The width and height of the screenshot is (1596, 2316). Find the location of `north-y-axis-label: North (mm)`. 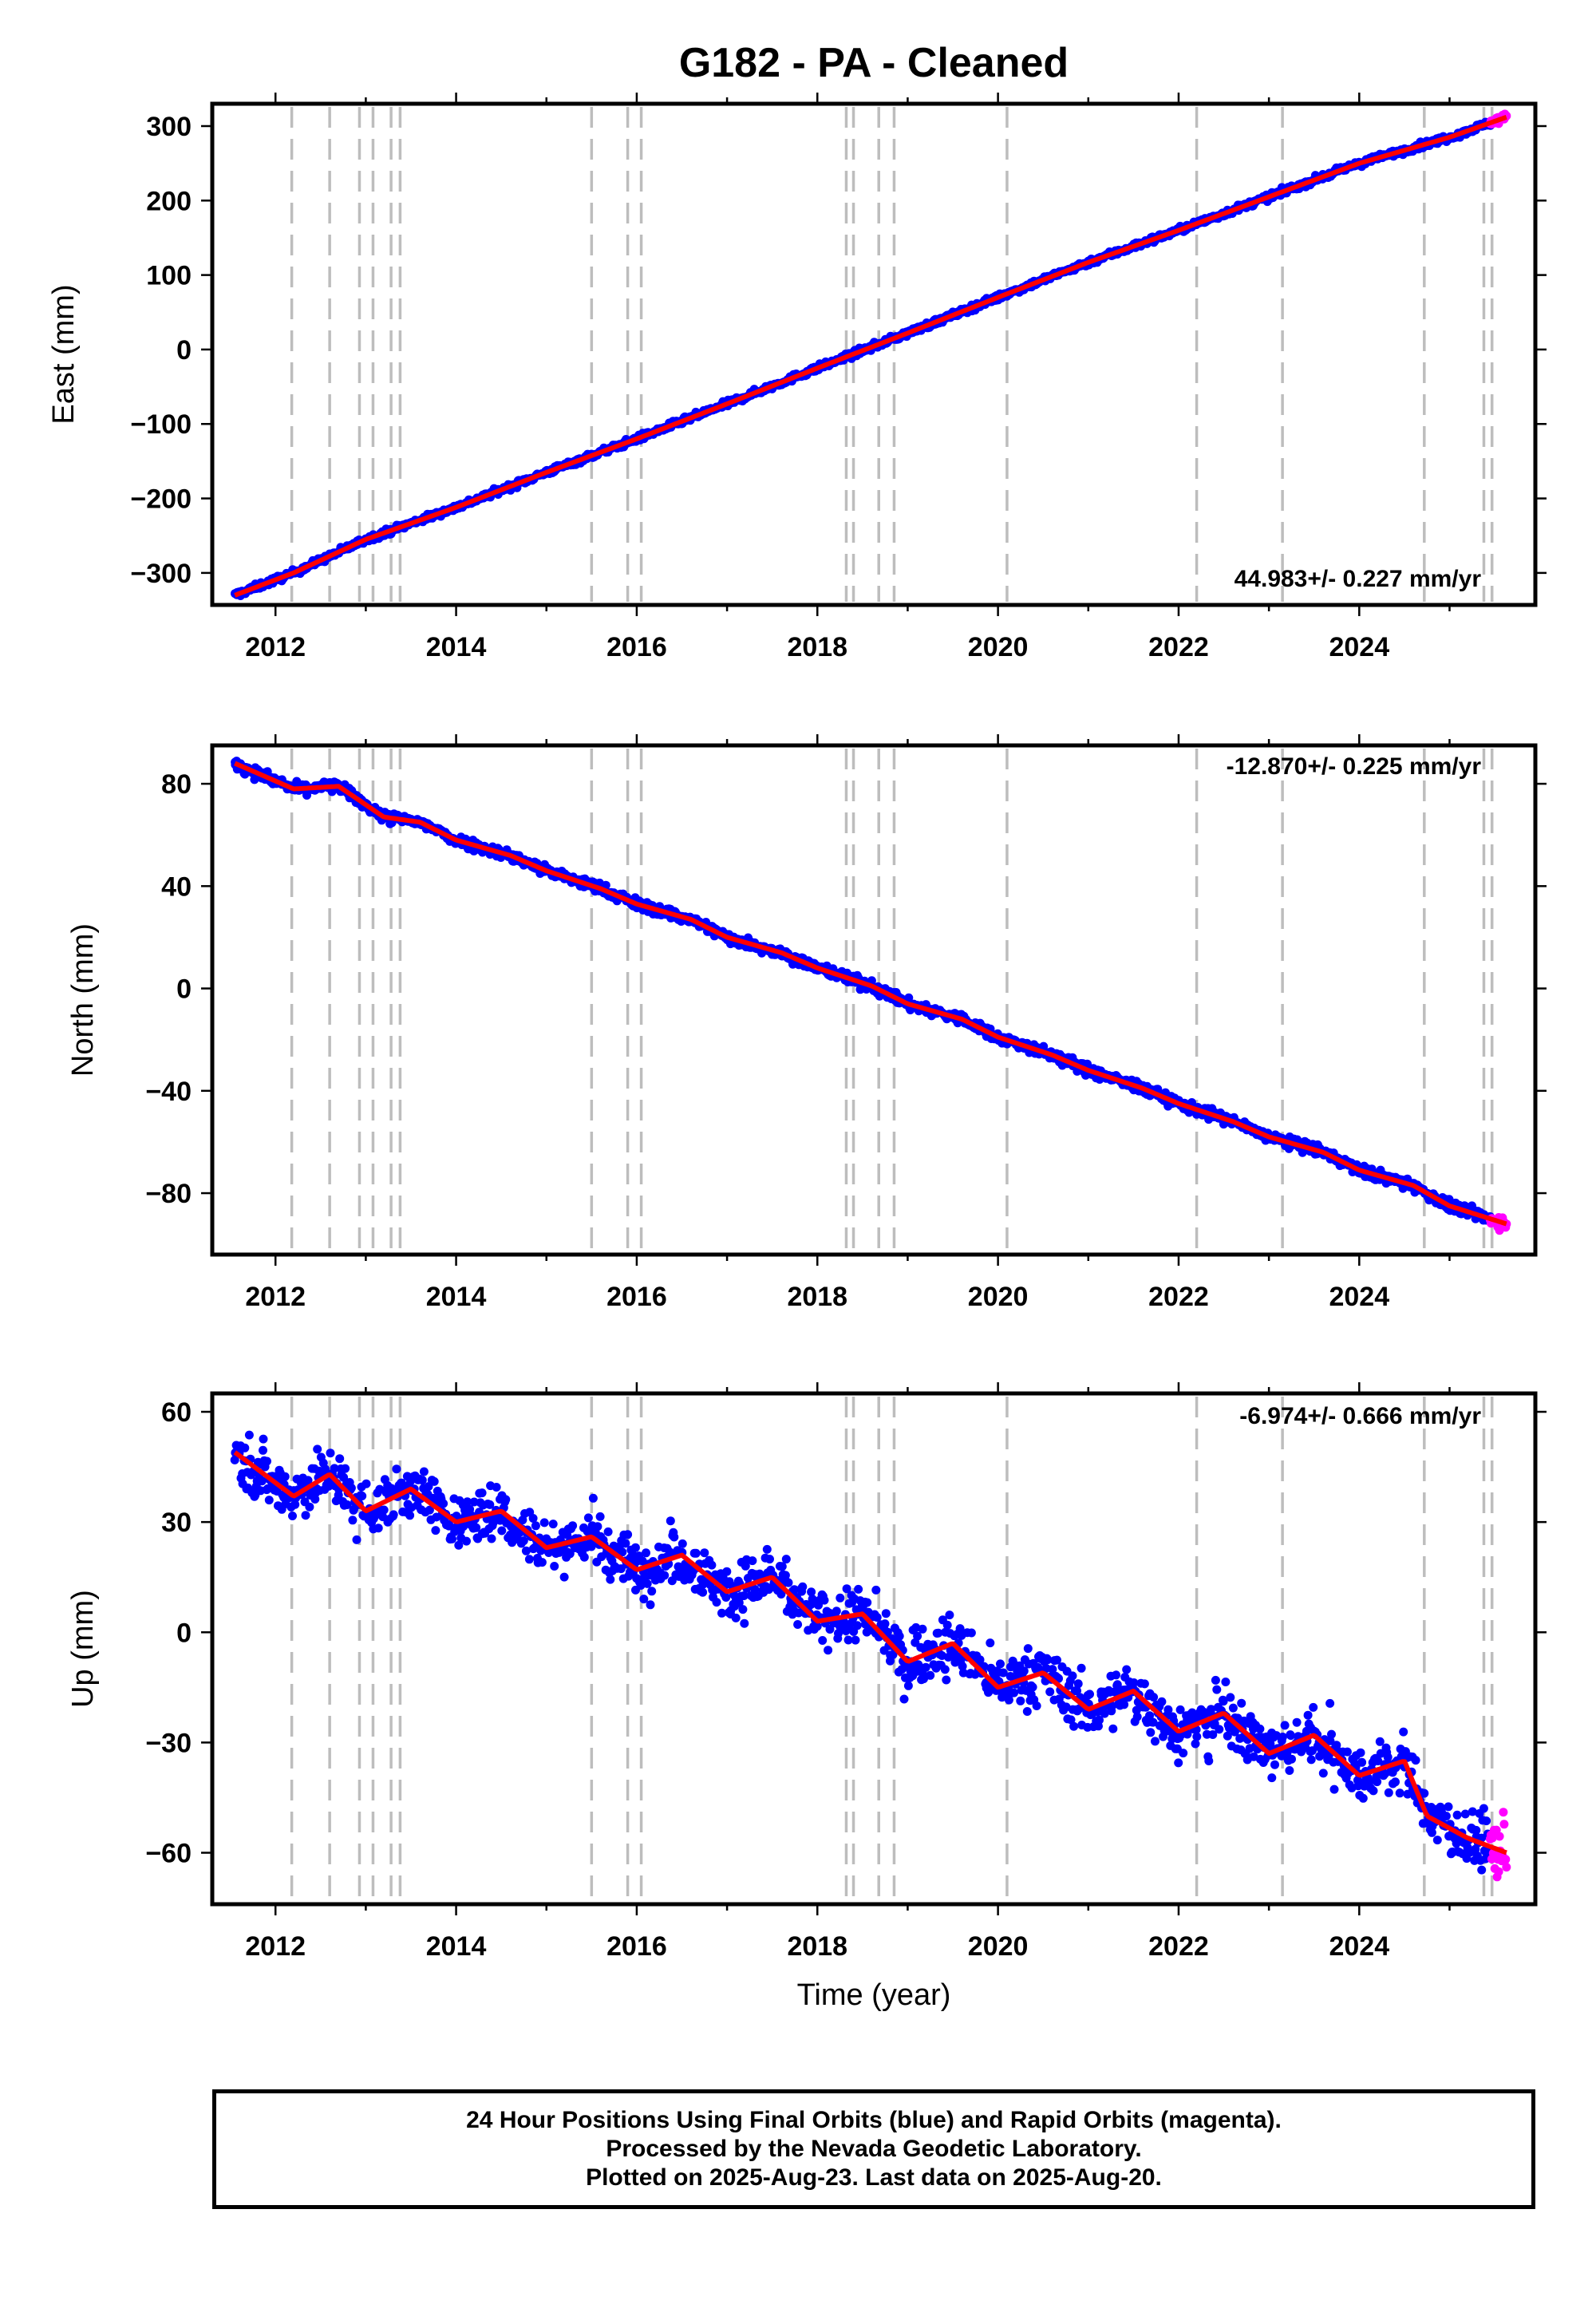

north-y-axis-label: North (mm) is located at coordinates (83, 1000).